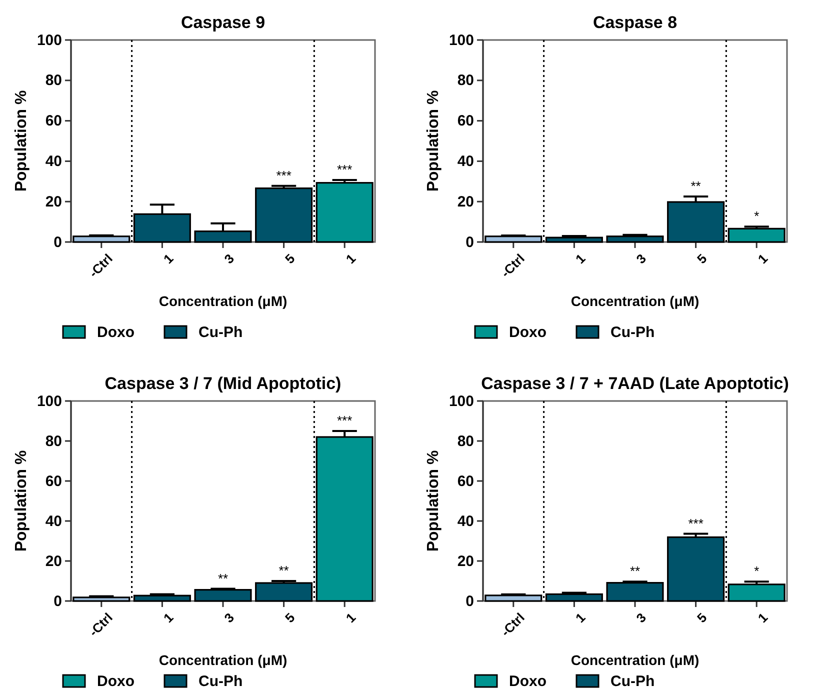  What do you see at coordinates (635, 383) in the screenshot?
I see `chart-title: Caspase 3 / 7 + 7AAD (Late Apoptotic)` at bounding box center [635, 383].